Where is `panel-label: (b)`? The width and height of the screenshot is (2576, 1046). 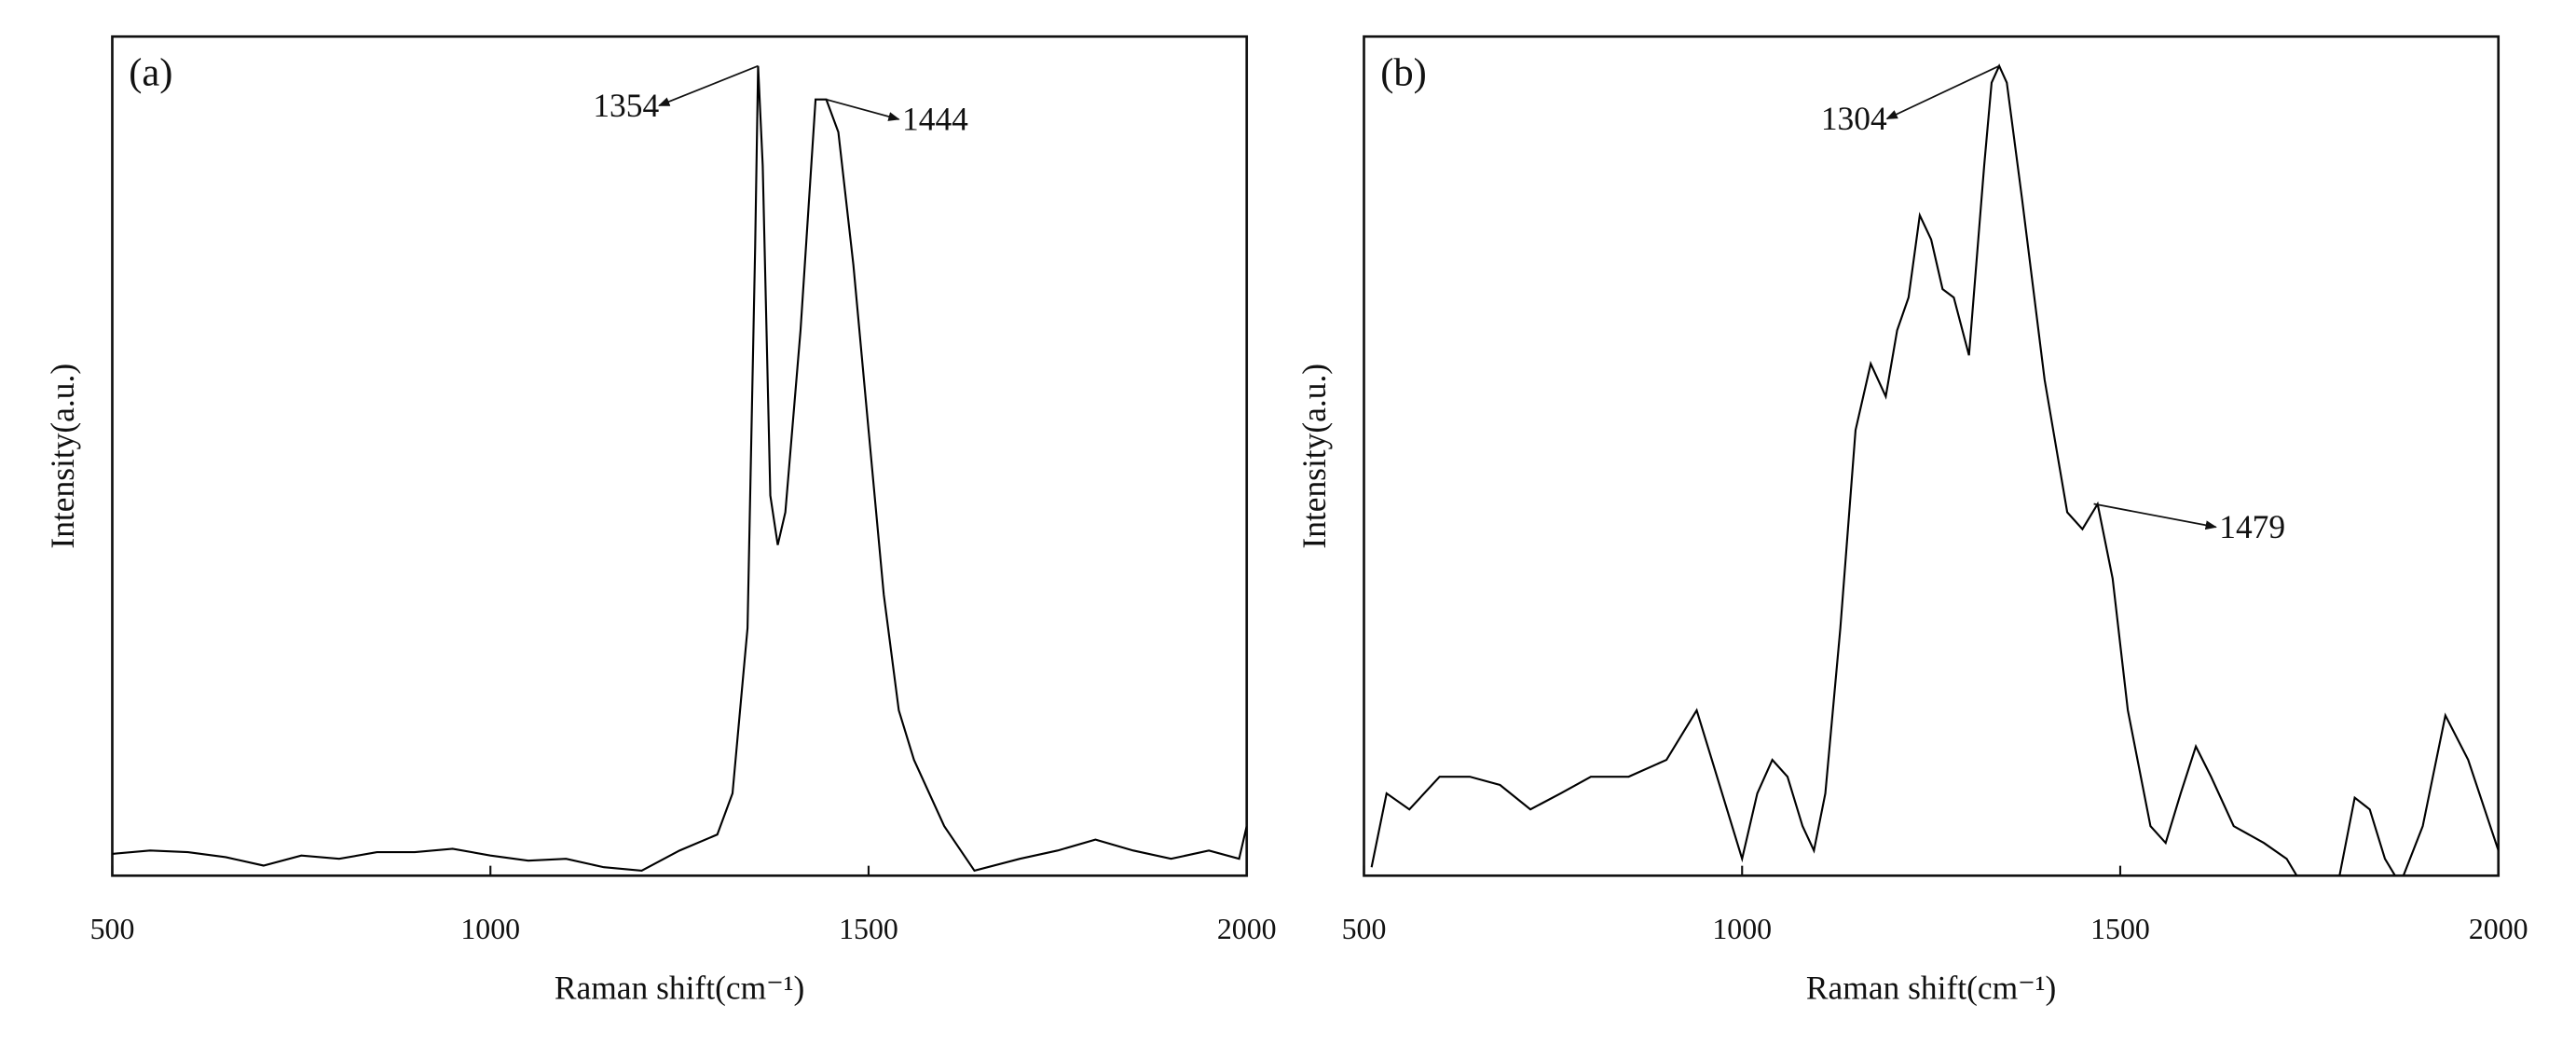
panel-label: (b) is located at coordinates (1403, 72).